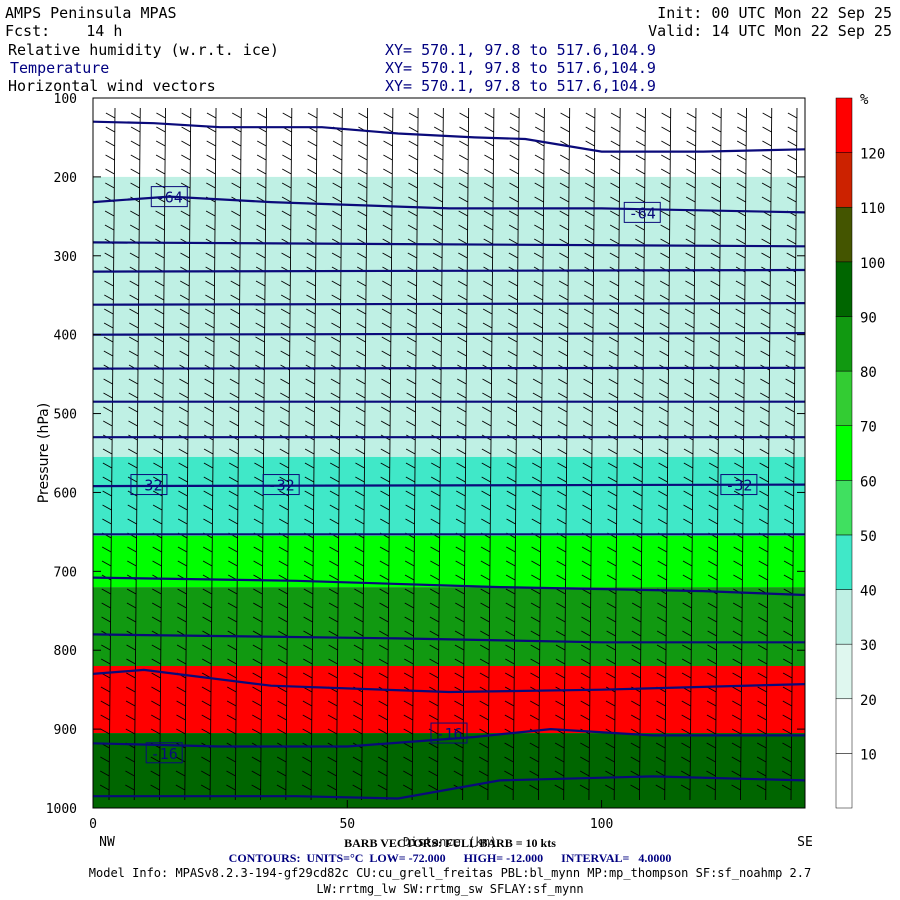  I want to click on field-xy-rh: XY= 570.1, 97.8 to 517.6,104.9, so click(520, 50).